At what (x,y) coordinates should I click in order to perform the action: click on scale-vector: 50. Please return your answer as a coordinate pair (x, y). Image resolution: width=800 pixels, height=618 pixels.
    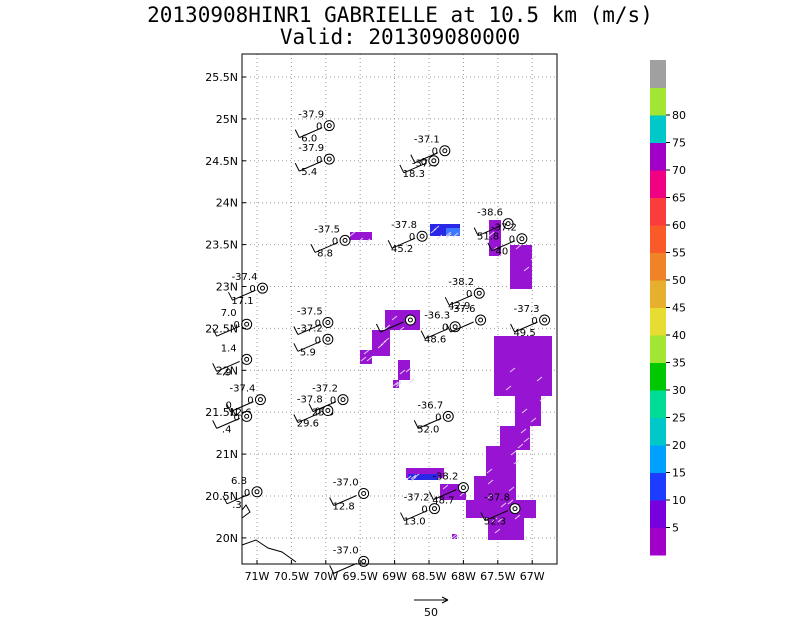
    Looking at the image, I should click on (431, 607).